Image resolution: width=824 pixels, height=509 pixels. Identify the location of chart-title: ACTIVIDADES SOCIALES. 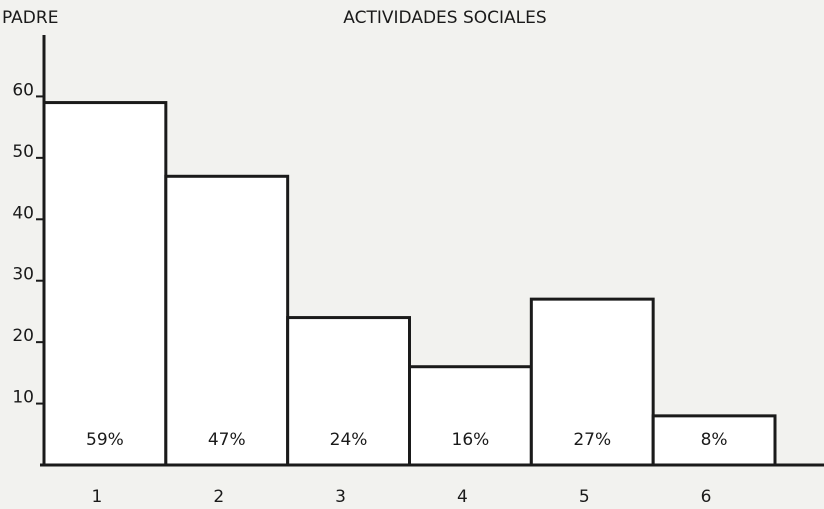
(444, 18).